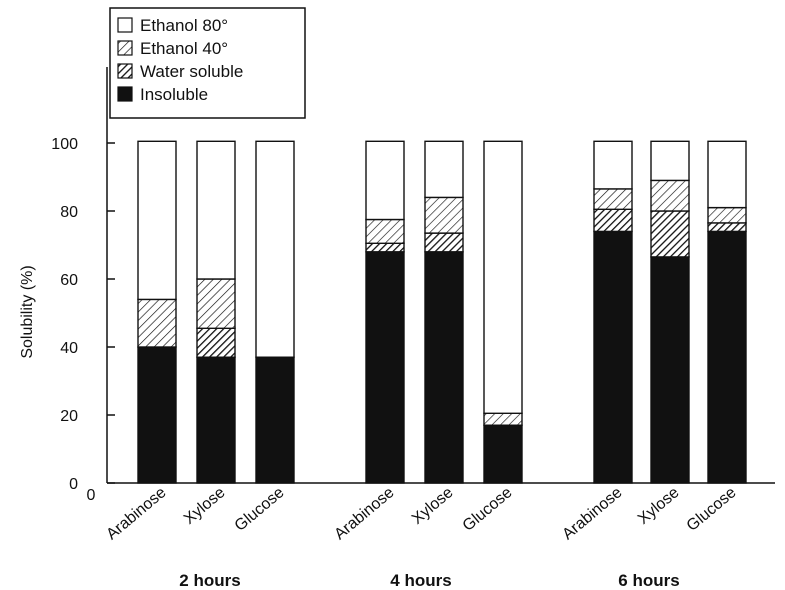 This screenshot has width=785, height=590. Describe the element at coordinates (69, 212) in the screenshot. I see `y-tick-label: 80` at that location.